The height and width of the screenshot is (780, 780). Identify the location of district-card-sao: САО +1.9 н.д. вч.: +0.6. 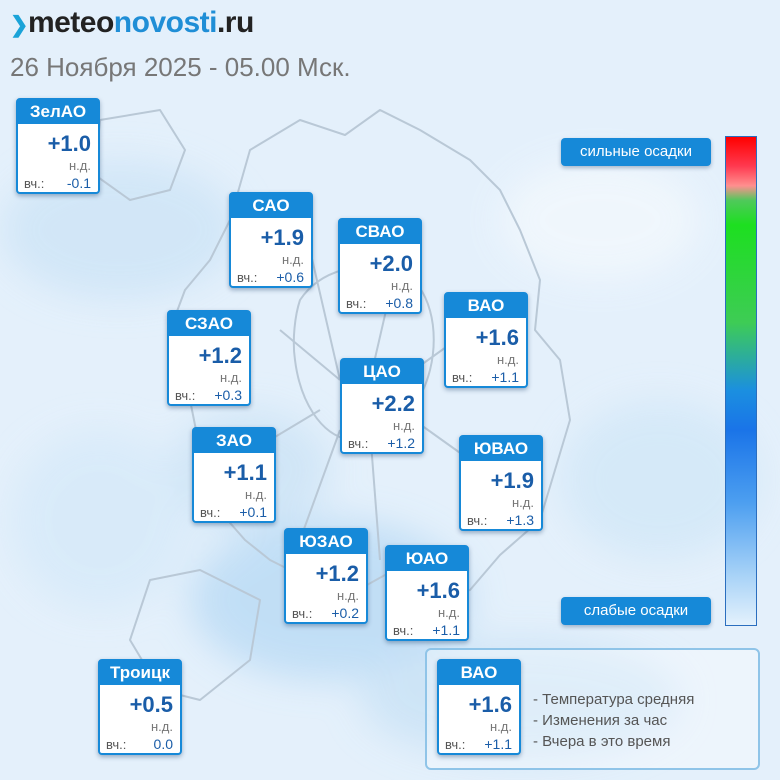
(271, 240).